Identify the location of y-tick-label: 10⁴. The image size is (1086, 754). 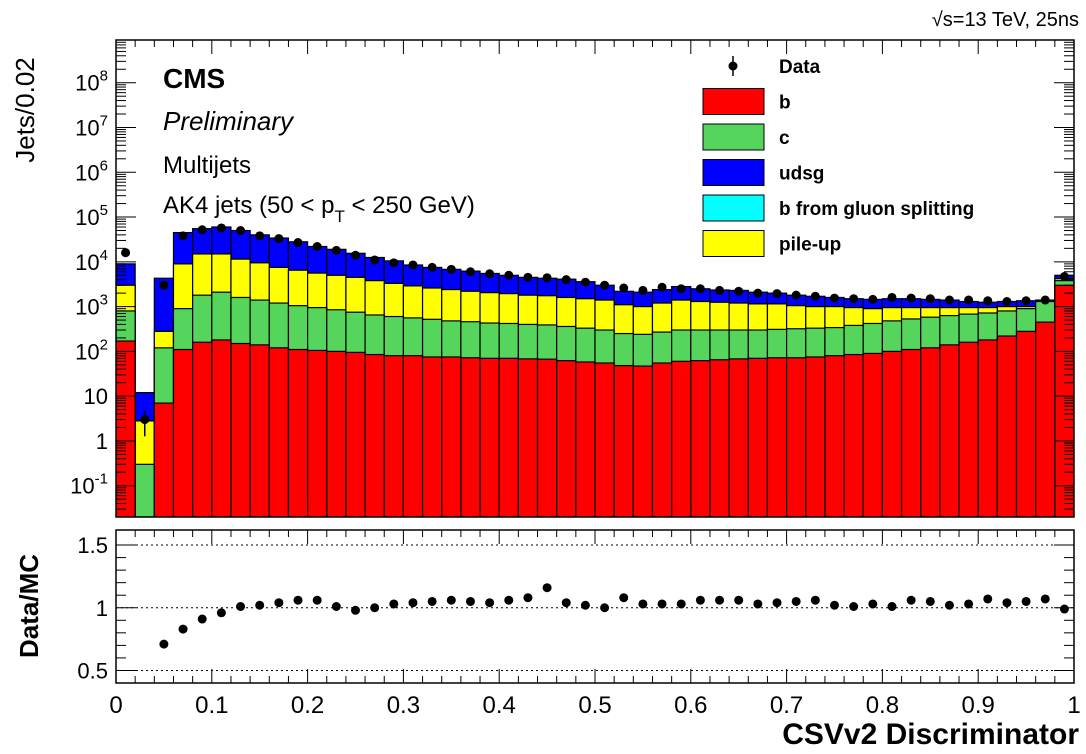
(91, 261).